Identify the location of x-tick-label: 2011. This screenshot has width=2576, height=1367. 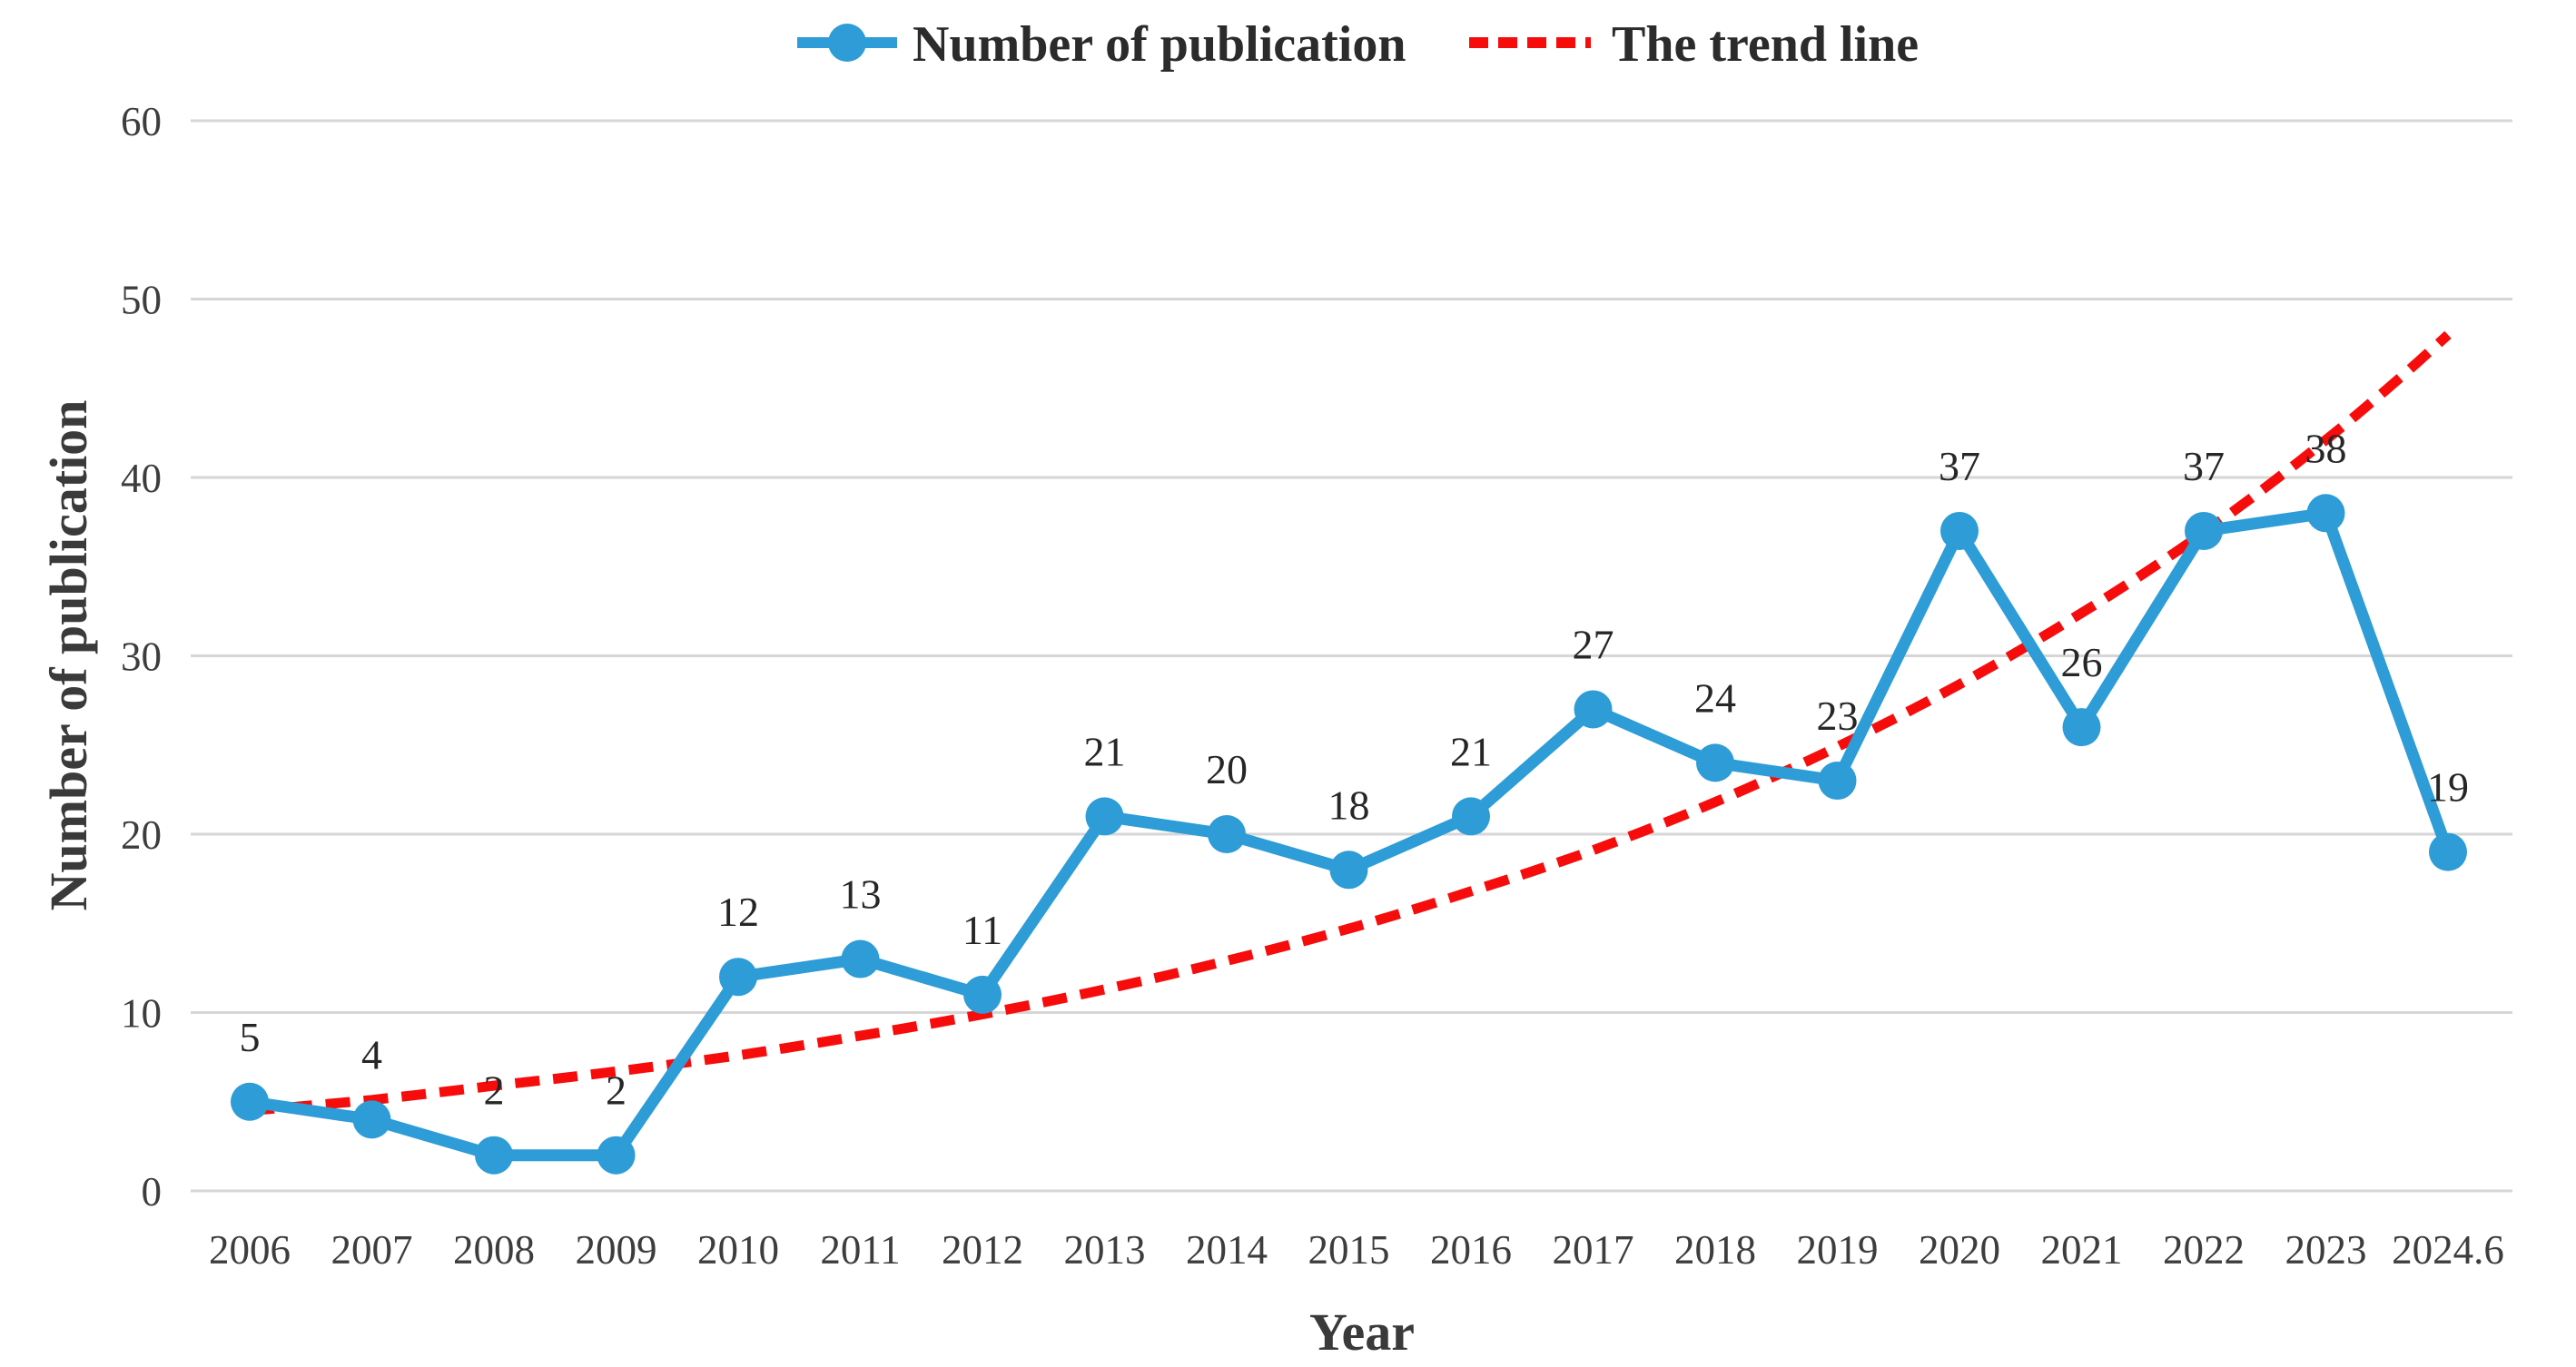
(860, 1250).